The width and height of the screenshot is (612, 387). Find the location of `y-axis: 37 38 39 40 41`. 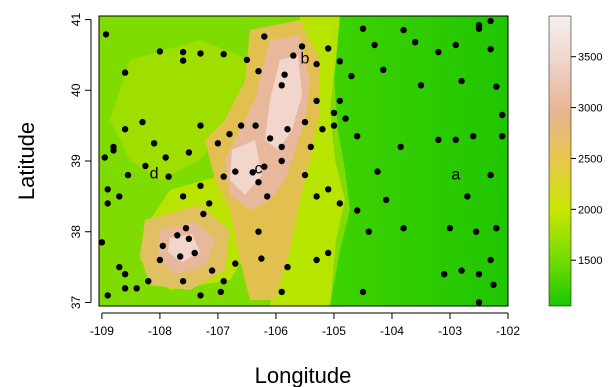

y-axis: 37 38 39 40 41 is located at coordinates (80, 161).